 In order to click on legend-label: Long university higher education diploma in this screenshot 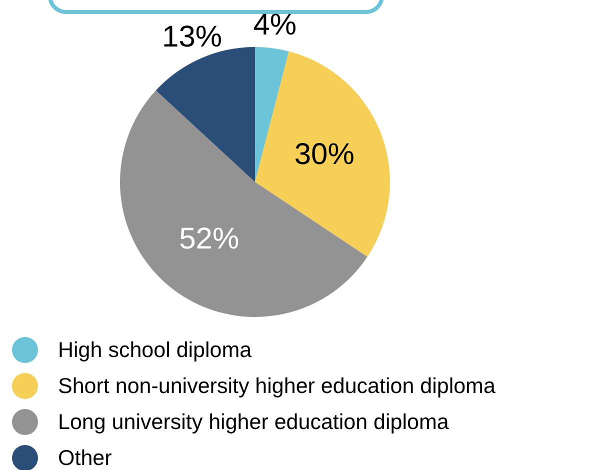, I will do `click(253, 422)`.